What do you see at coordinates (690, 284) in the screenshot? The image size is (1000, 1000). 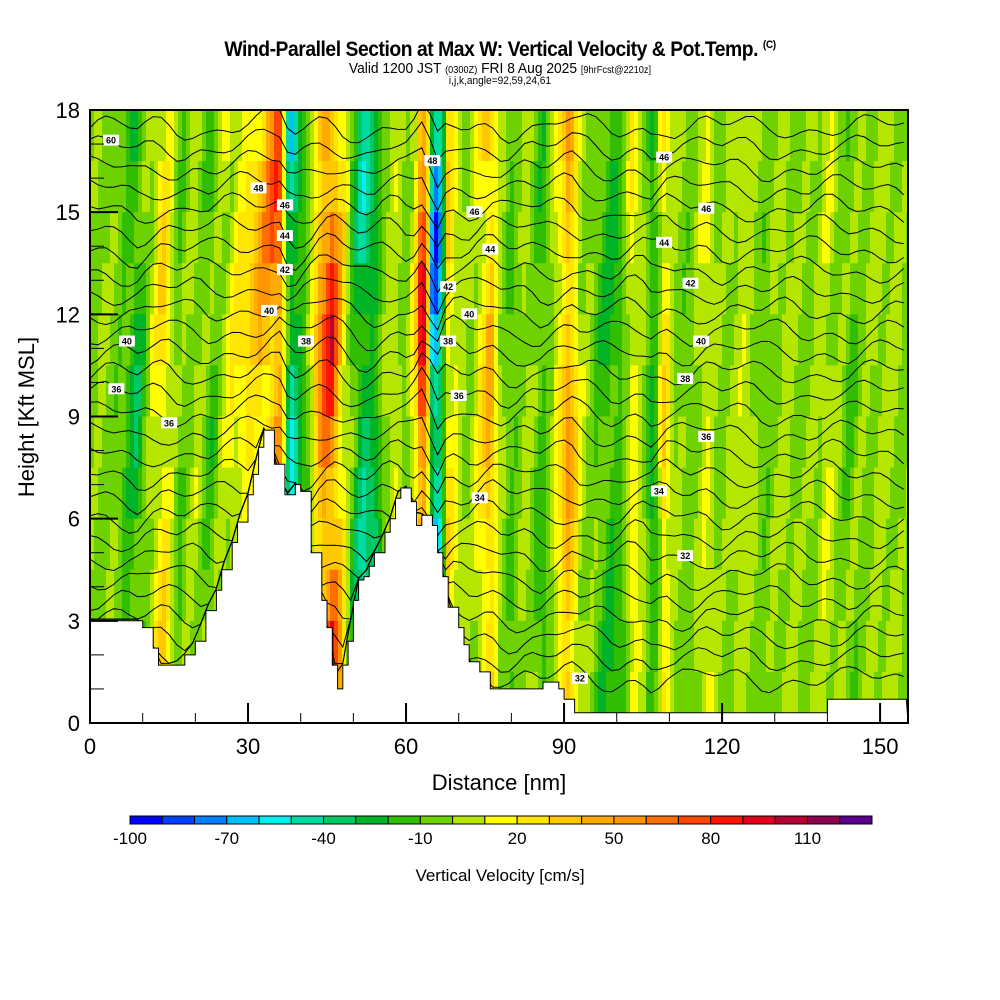 I see `contour-label-text: 42` at bounding box center [690, 284].